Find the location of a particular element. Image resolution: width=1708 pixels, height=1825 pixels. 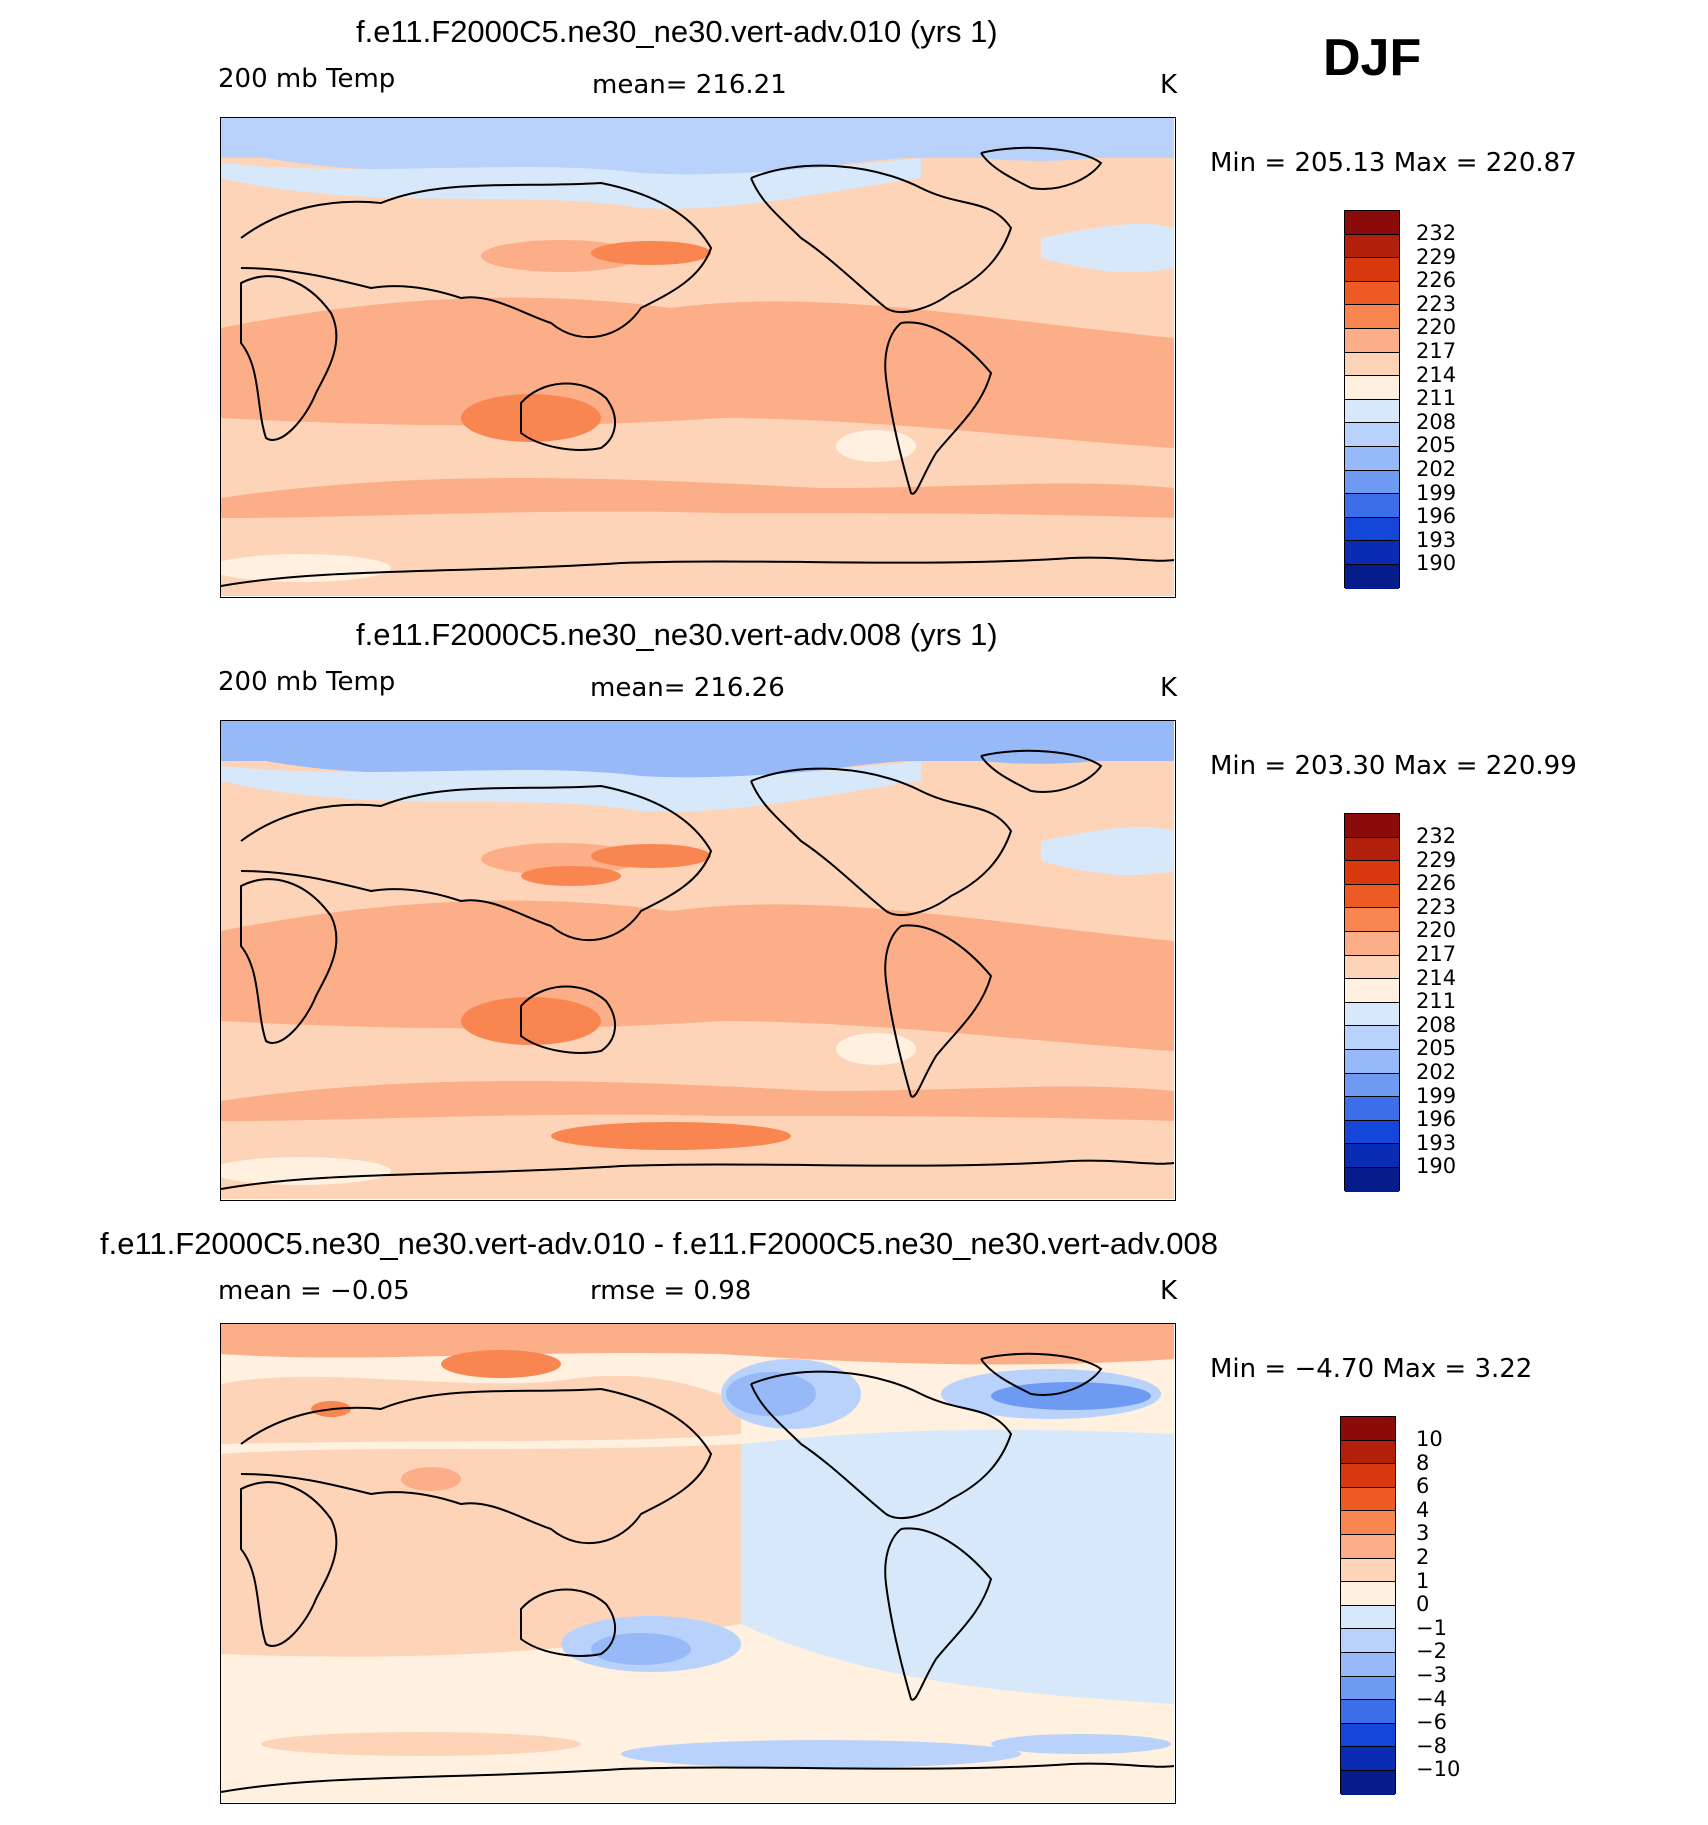

colorbar-tick-label: −3 is located at coordinates (1431, 1674).